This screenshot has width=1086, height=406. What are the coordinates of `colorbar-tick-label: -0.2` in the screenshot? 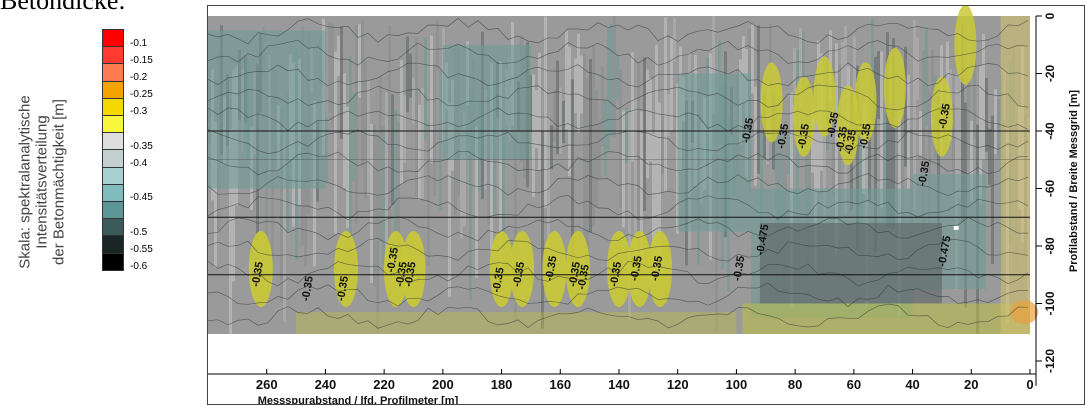 It's located at (139, 77).